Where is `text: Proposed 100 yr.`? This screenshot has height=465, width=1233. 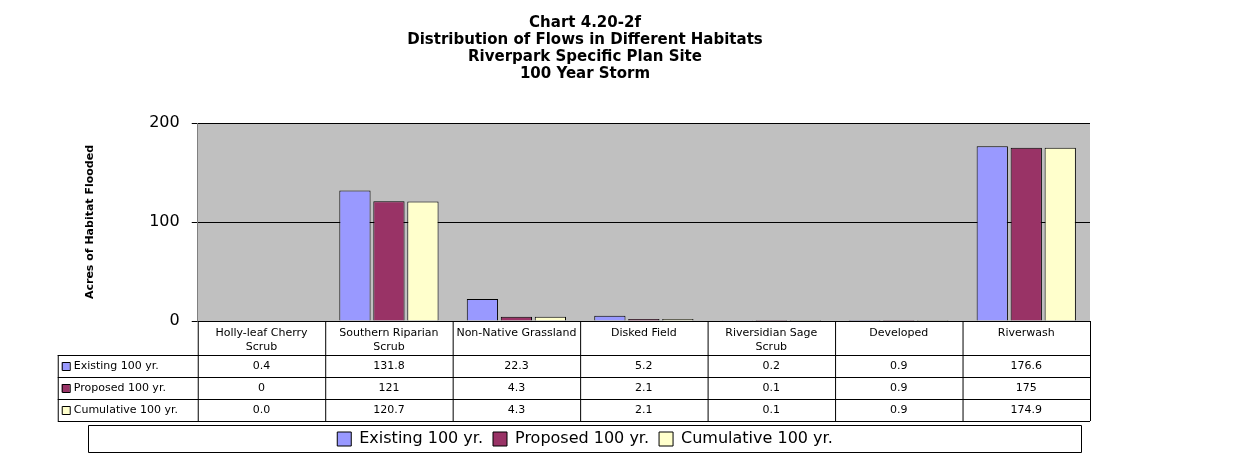 text: Proposed 100 yr. is located at coordinates (119, 387).